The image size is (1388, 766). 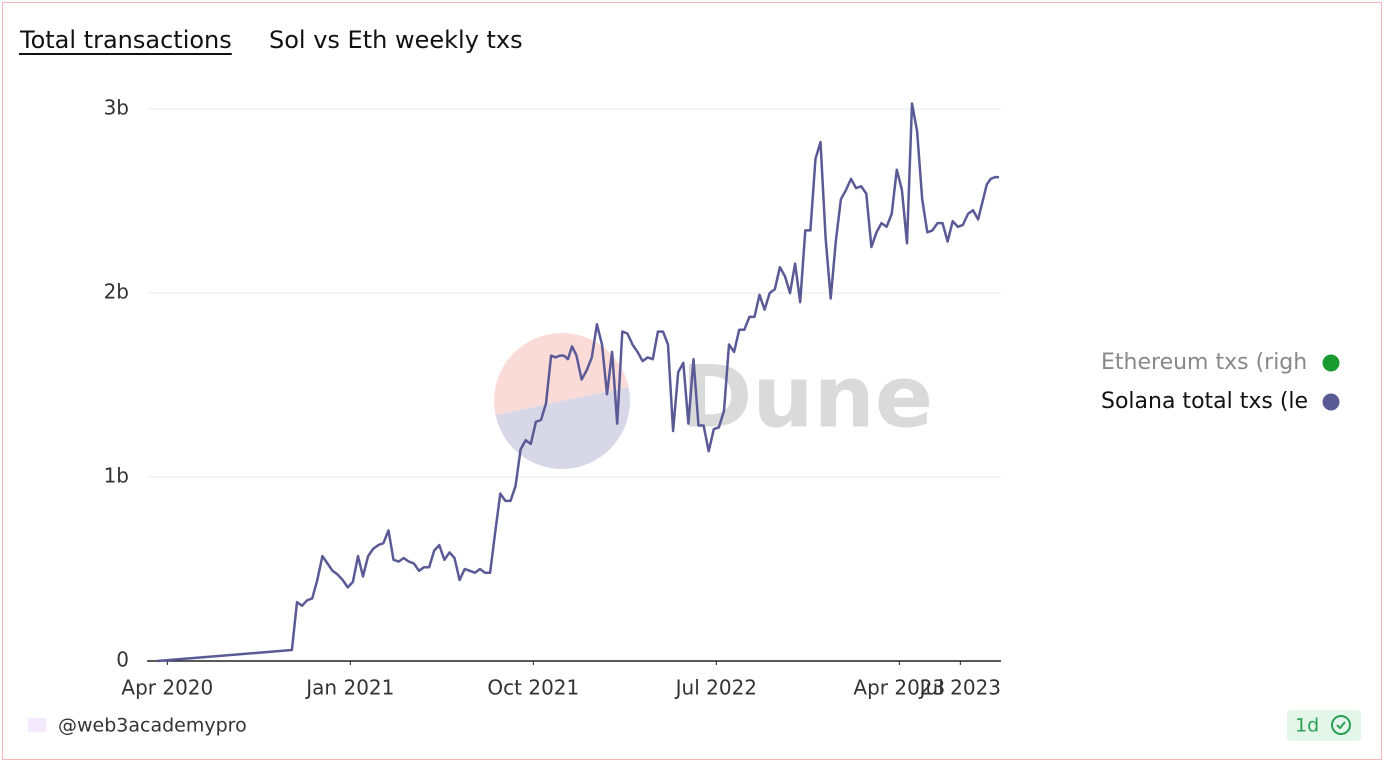 I want to click on y-tick-label: 2b, so click(x=116, y=292).